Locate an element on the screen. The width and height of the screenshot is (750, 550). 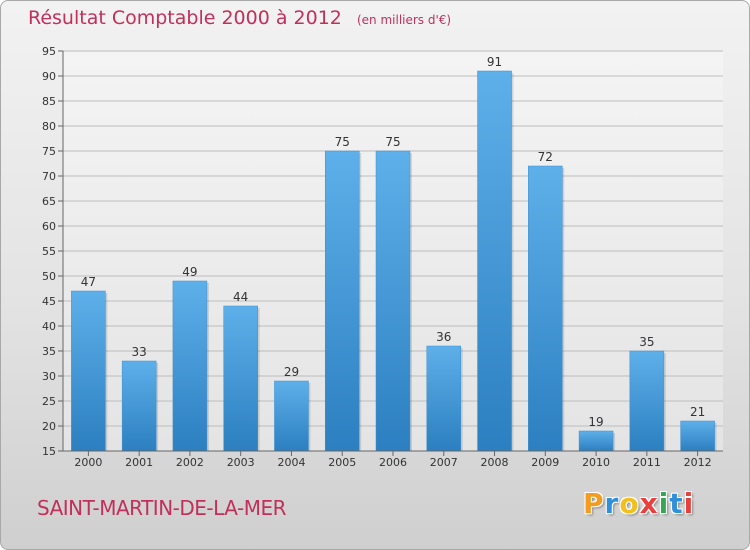
chart-subtitle: (en milliers d'€) is located at coordinates (404, 20).